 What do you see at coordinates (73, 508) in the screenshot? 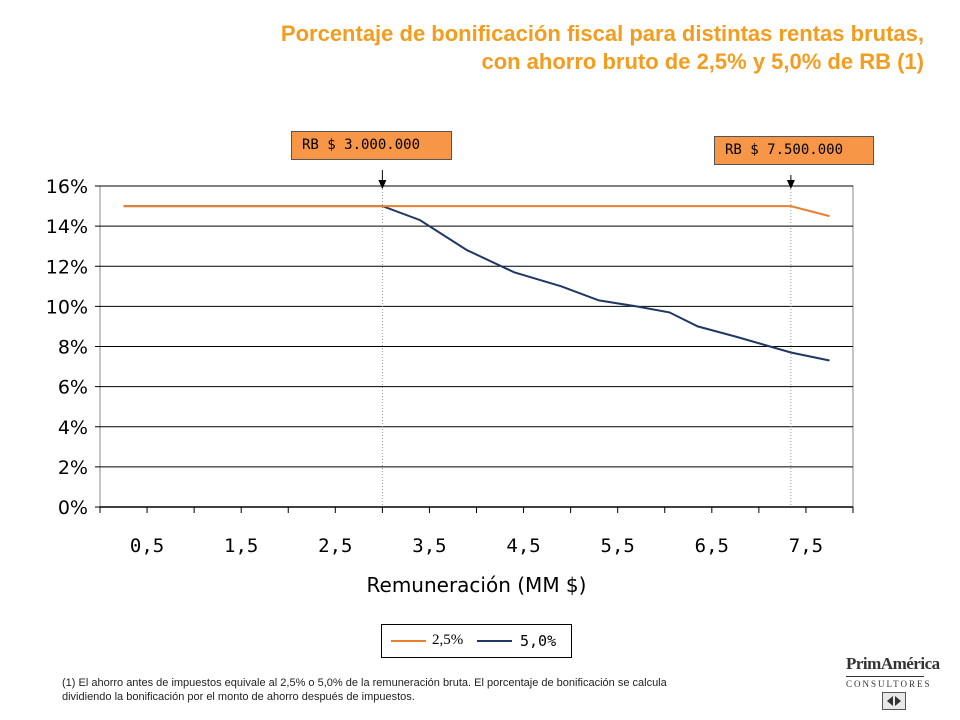
I see `y-tick-label: 0%` at bounding box center [73, 508].